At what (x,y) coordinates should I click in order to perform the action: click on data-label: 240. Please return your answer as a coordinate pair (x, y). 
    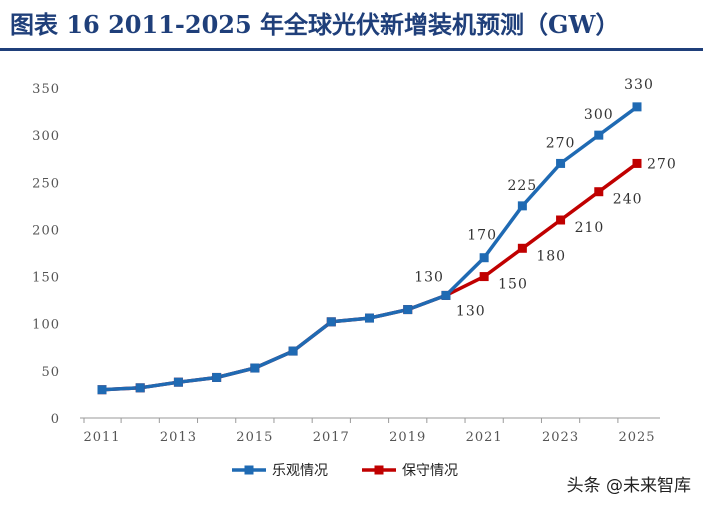
    Looking at the image, I should click on (628, 200).